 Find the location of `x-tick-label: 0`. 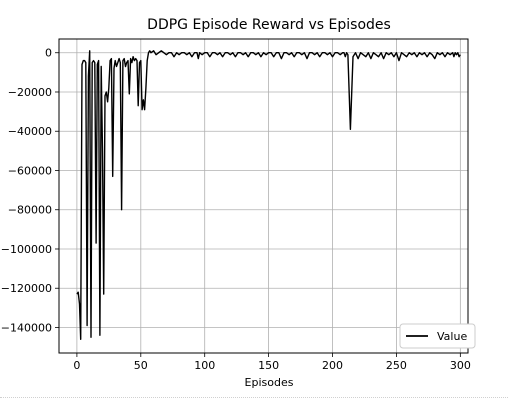

x-tick-label: 0 is located at coordinates (76, 365).